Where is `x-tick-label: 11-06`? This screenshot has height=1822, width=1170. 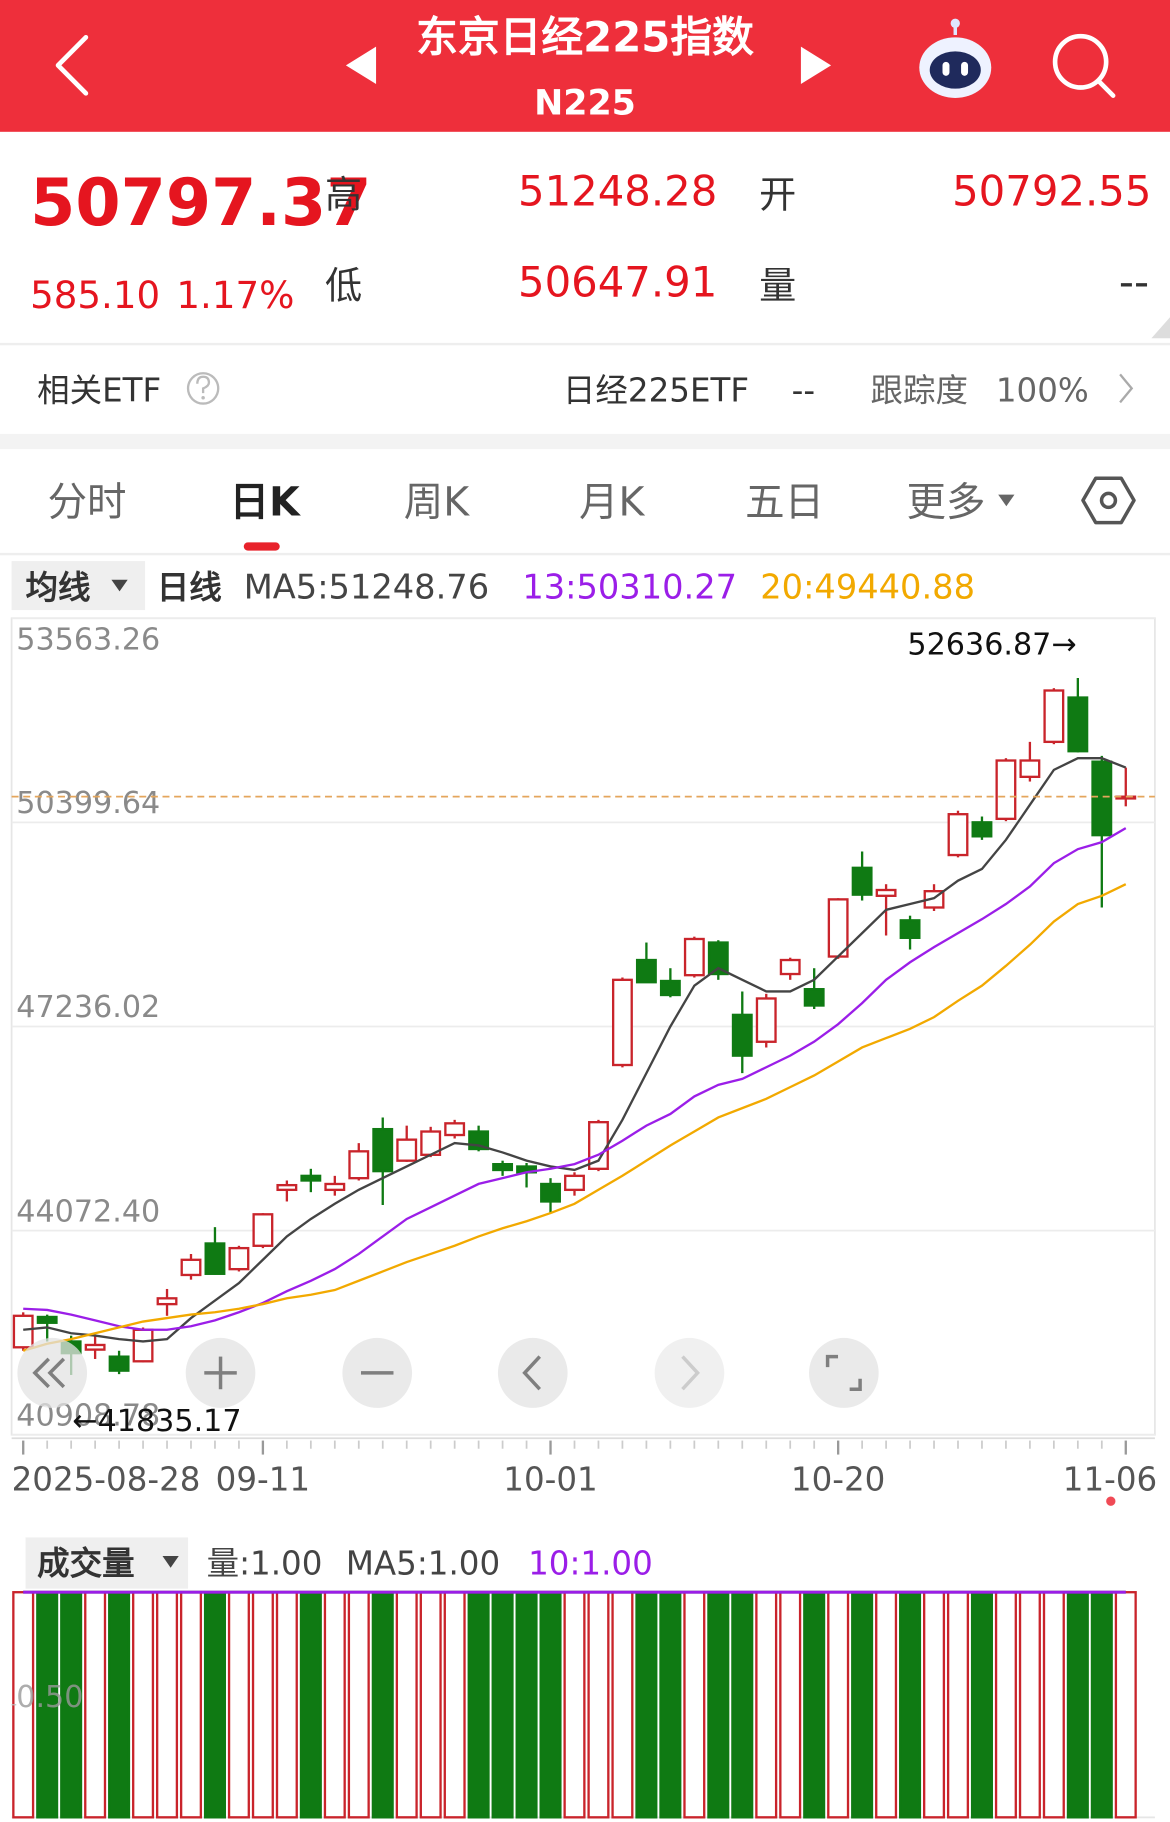
x-tick-label: 11-06 is located at coordinates (1110, 1480).